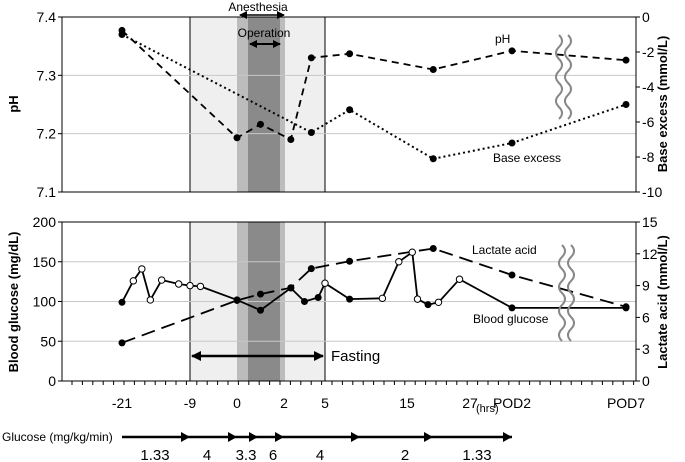 The width and height of the screenshot is (685, 462). I want to click on lactate-axis-tick-label: 12, so click(650, 254).